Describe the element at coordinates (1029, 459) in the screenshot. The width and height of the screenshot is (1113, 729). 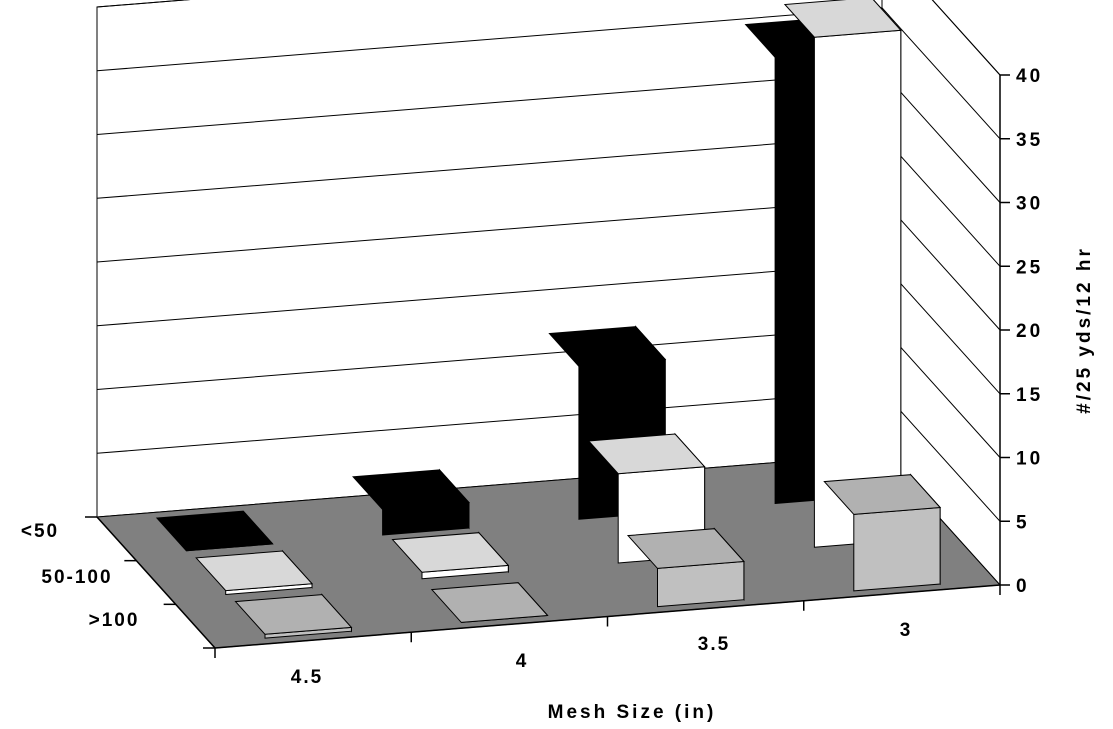
I see `y-tick-label: 10` at that location.